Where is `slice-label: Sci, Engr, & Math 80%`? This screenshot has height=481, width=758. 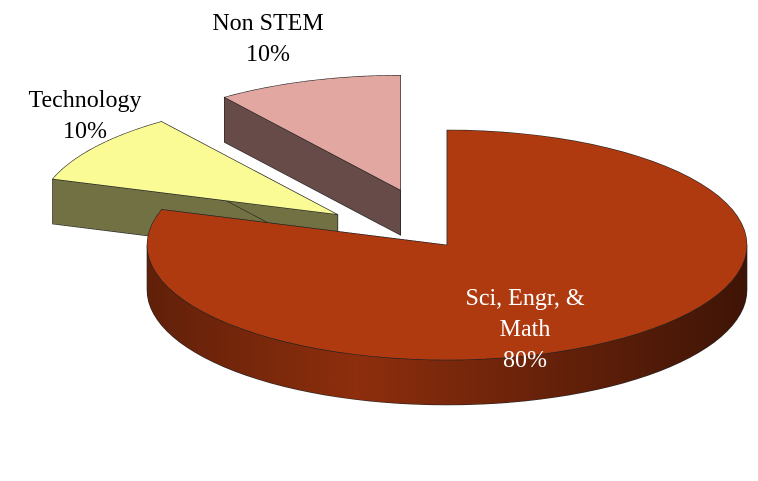 slice-label: Sci, Engr, & Math 80% is located at coordinates (525, 329).